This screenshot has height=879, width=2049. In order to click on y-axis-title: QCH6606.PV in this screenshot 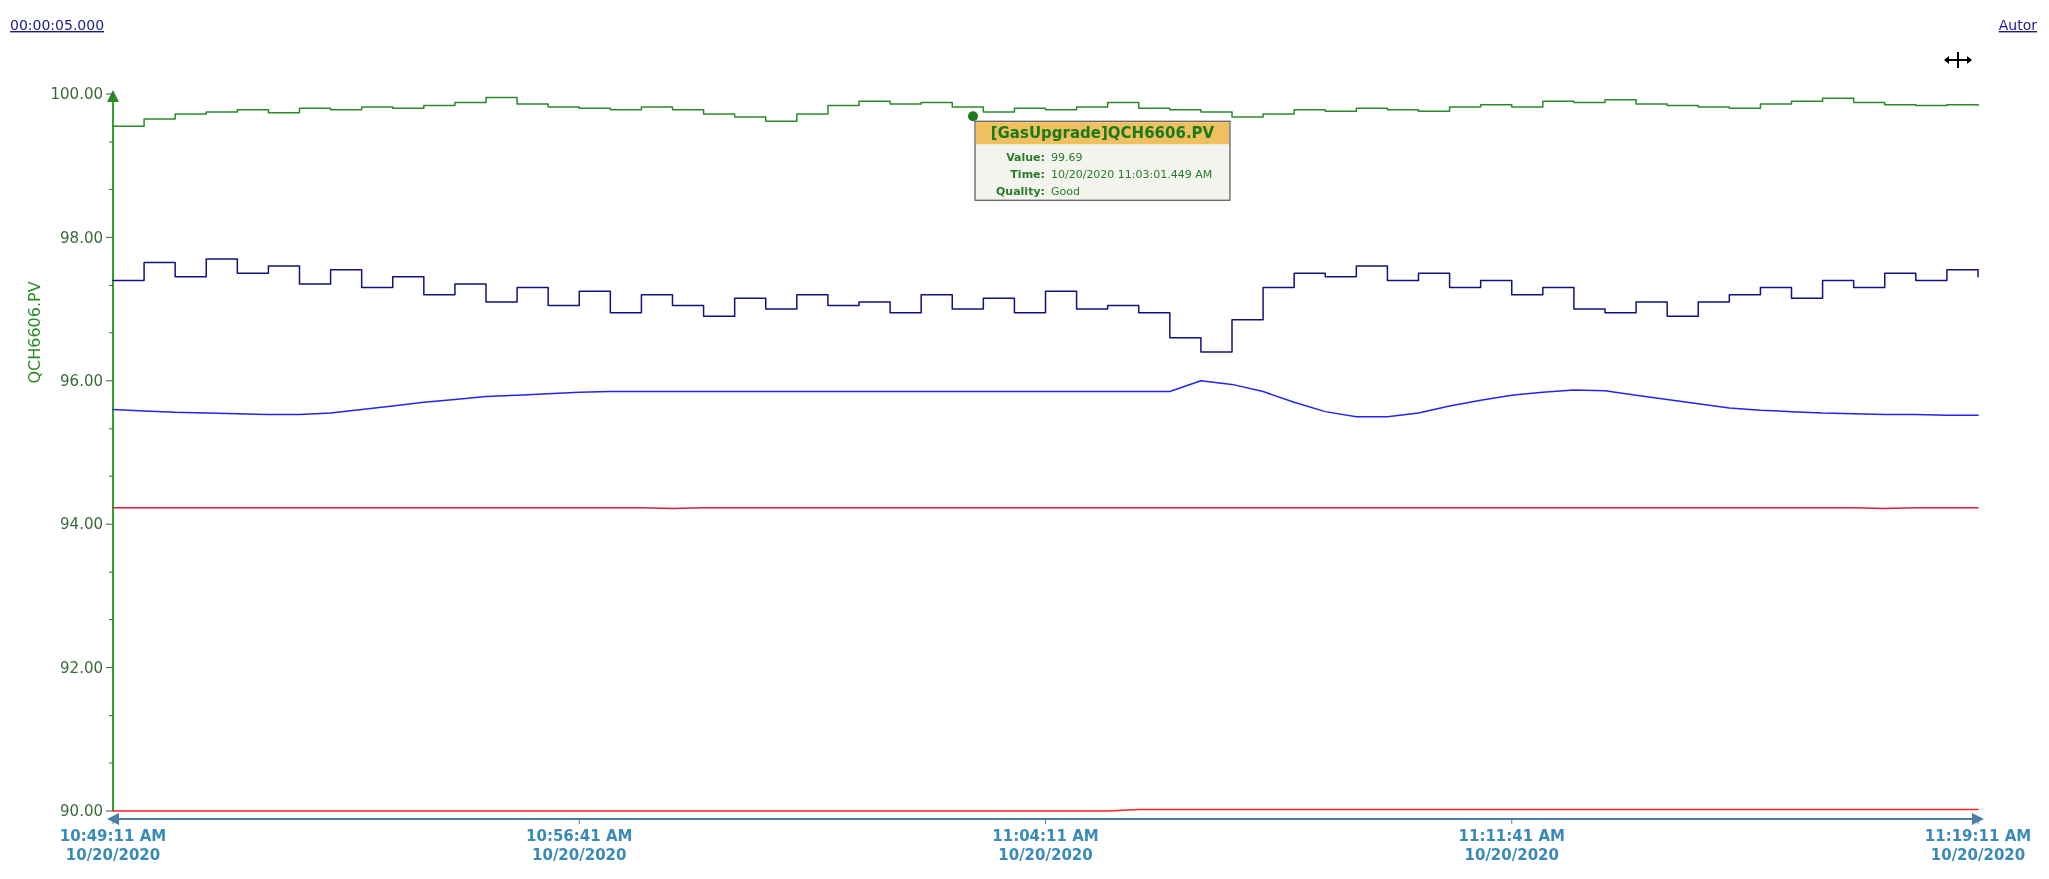, I will do `click(34, 332)`.